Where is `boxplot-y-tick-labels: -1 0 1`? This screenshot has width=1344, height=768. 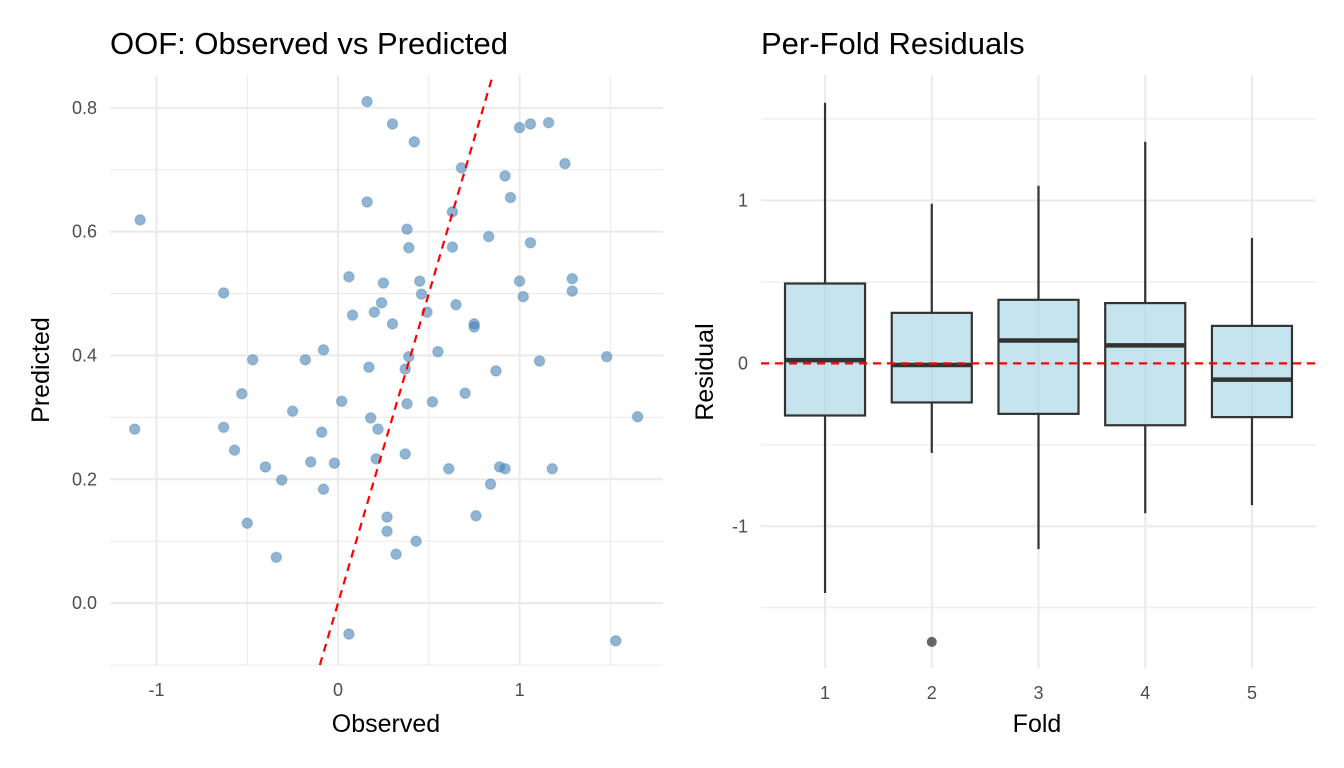
boxplot-y-tick-labels: -1 0 1 is located at coordinates (740, 363).